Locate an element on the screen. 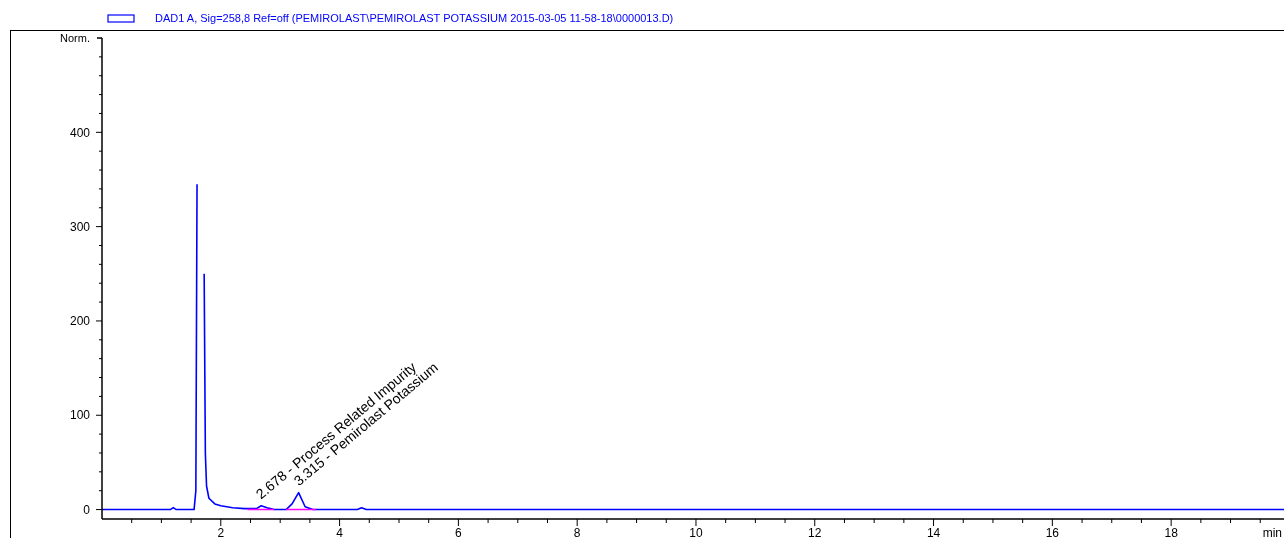 Image resolution: width=1284 pixels, height=538 pixels. x-tick-label: 16 is located at coordinates (1052, 532).